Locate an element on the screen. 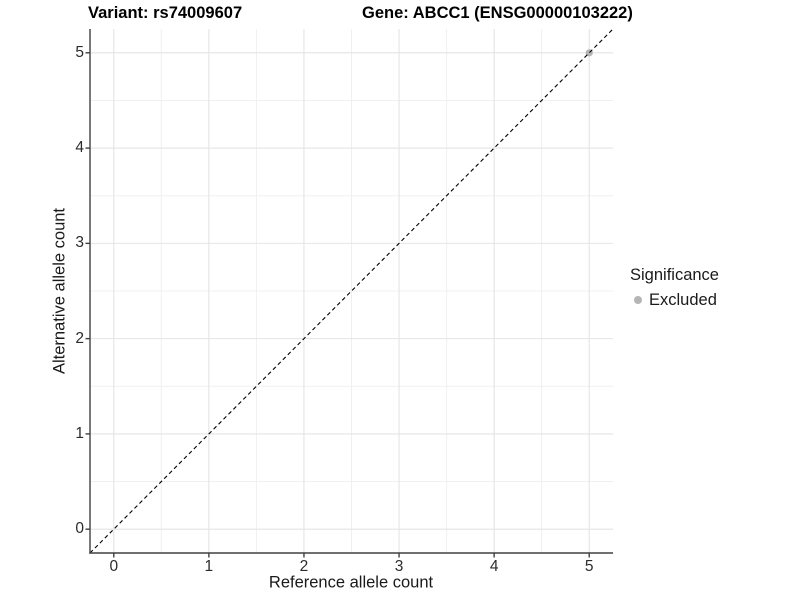 This screenshot has width=800, height=600. legend-item-label: Excluded is located at coordinates (683, 299).